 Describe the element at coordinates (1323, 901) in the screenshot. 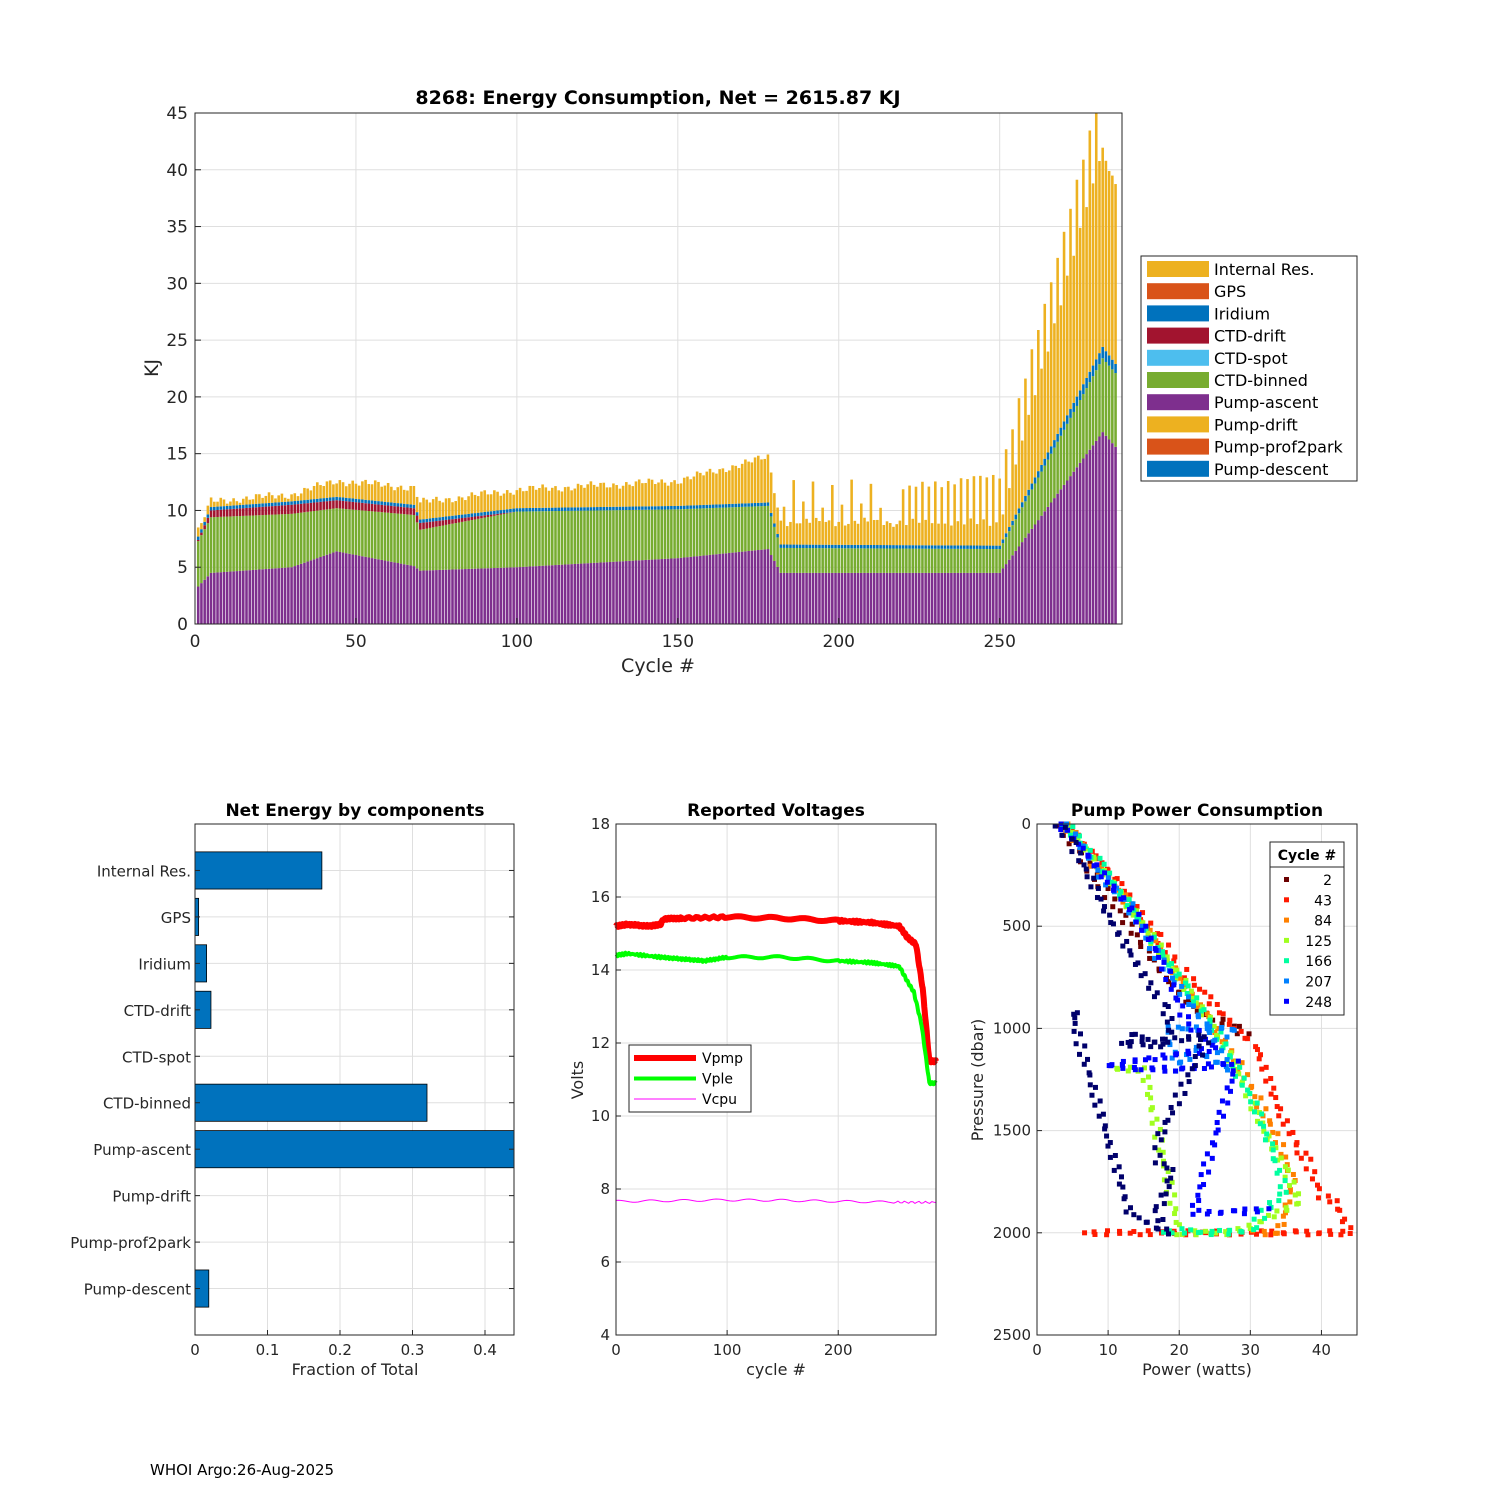

I see `scatter-legend-label: 43` at that location.